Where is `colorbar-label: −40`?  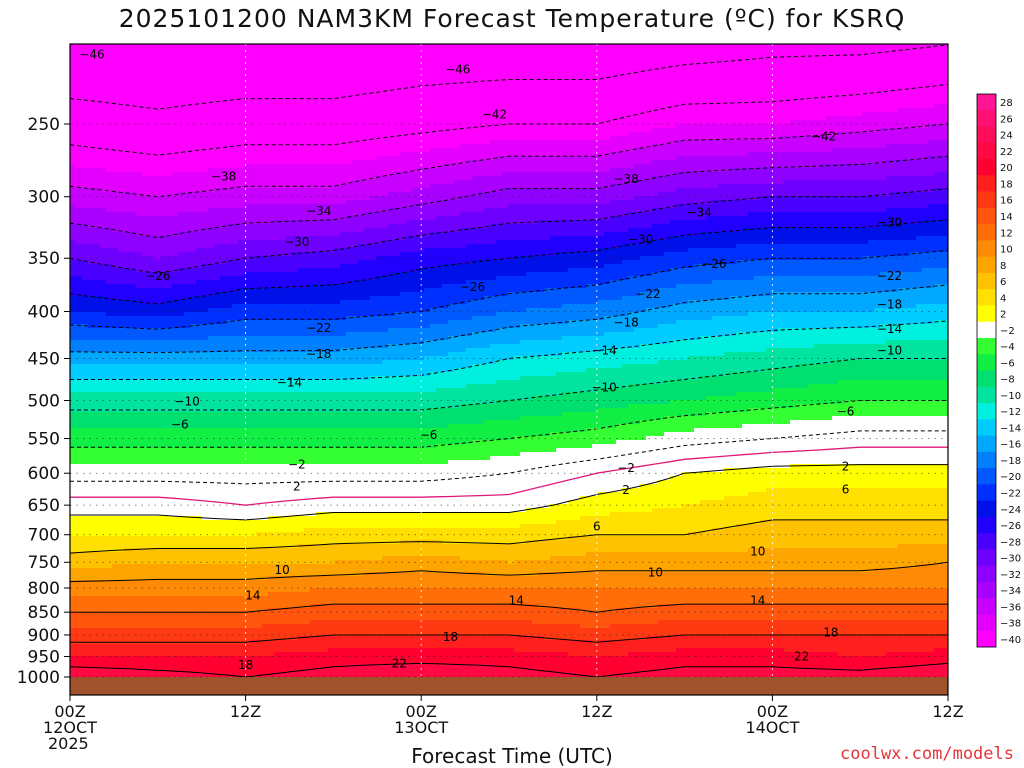 colorbar-label: −40 is located at coordinates (1010, 640).